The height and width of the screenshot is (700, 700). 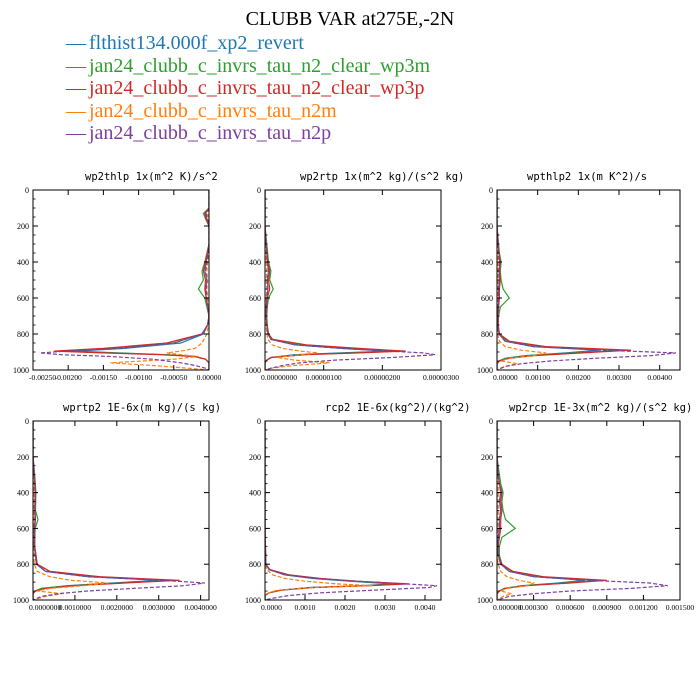 What do you see at coordinates (345, 607) in the screenshot?
I see `x-tick-label: 0.0020` at bounding box center [345, 607].